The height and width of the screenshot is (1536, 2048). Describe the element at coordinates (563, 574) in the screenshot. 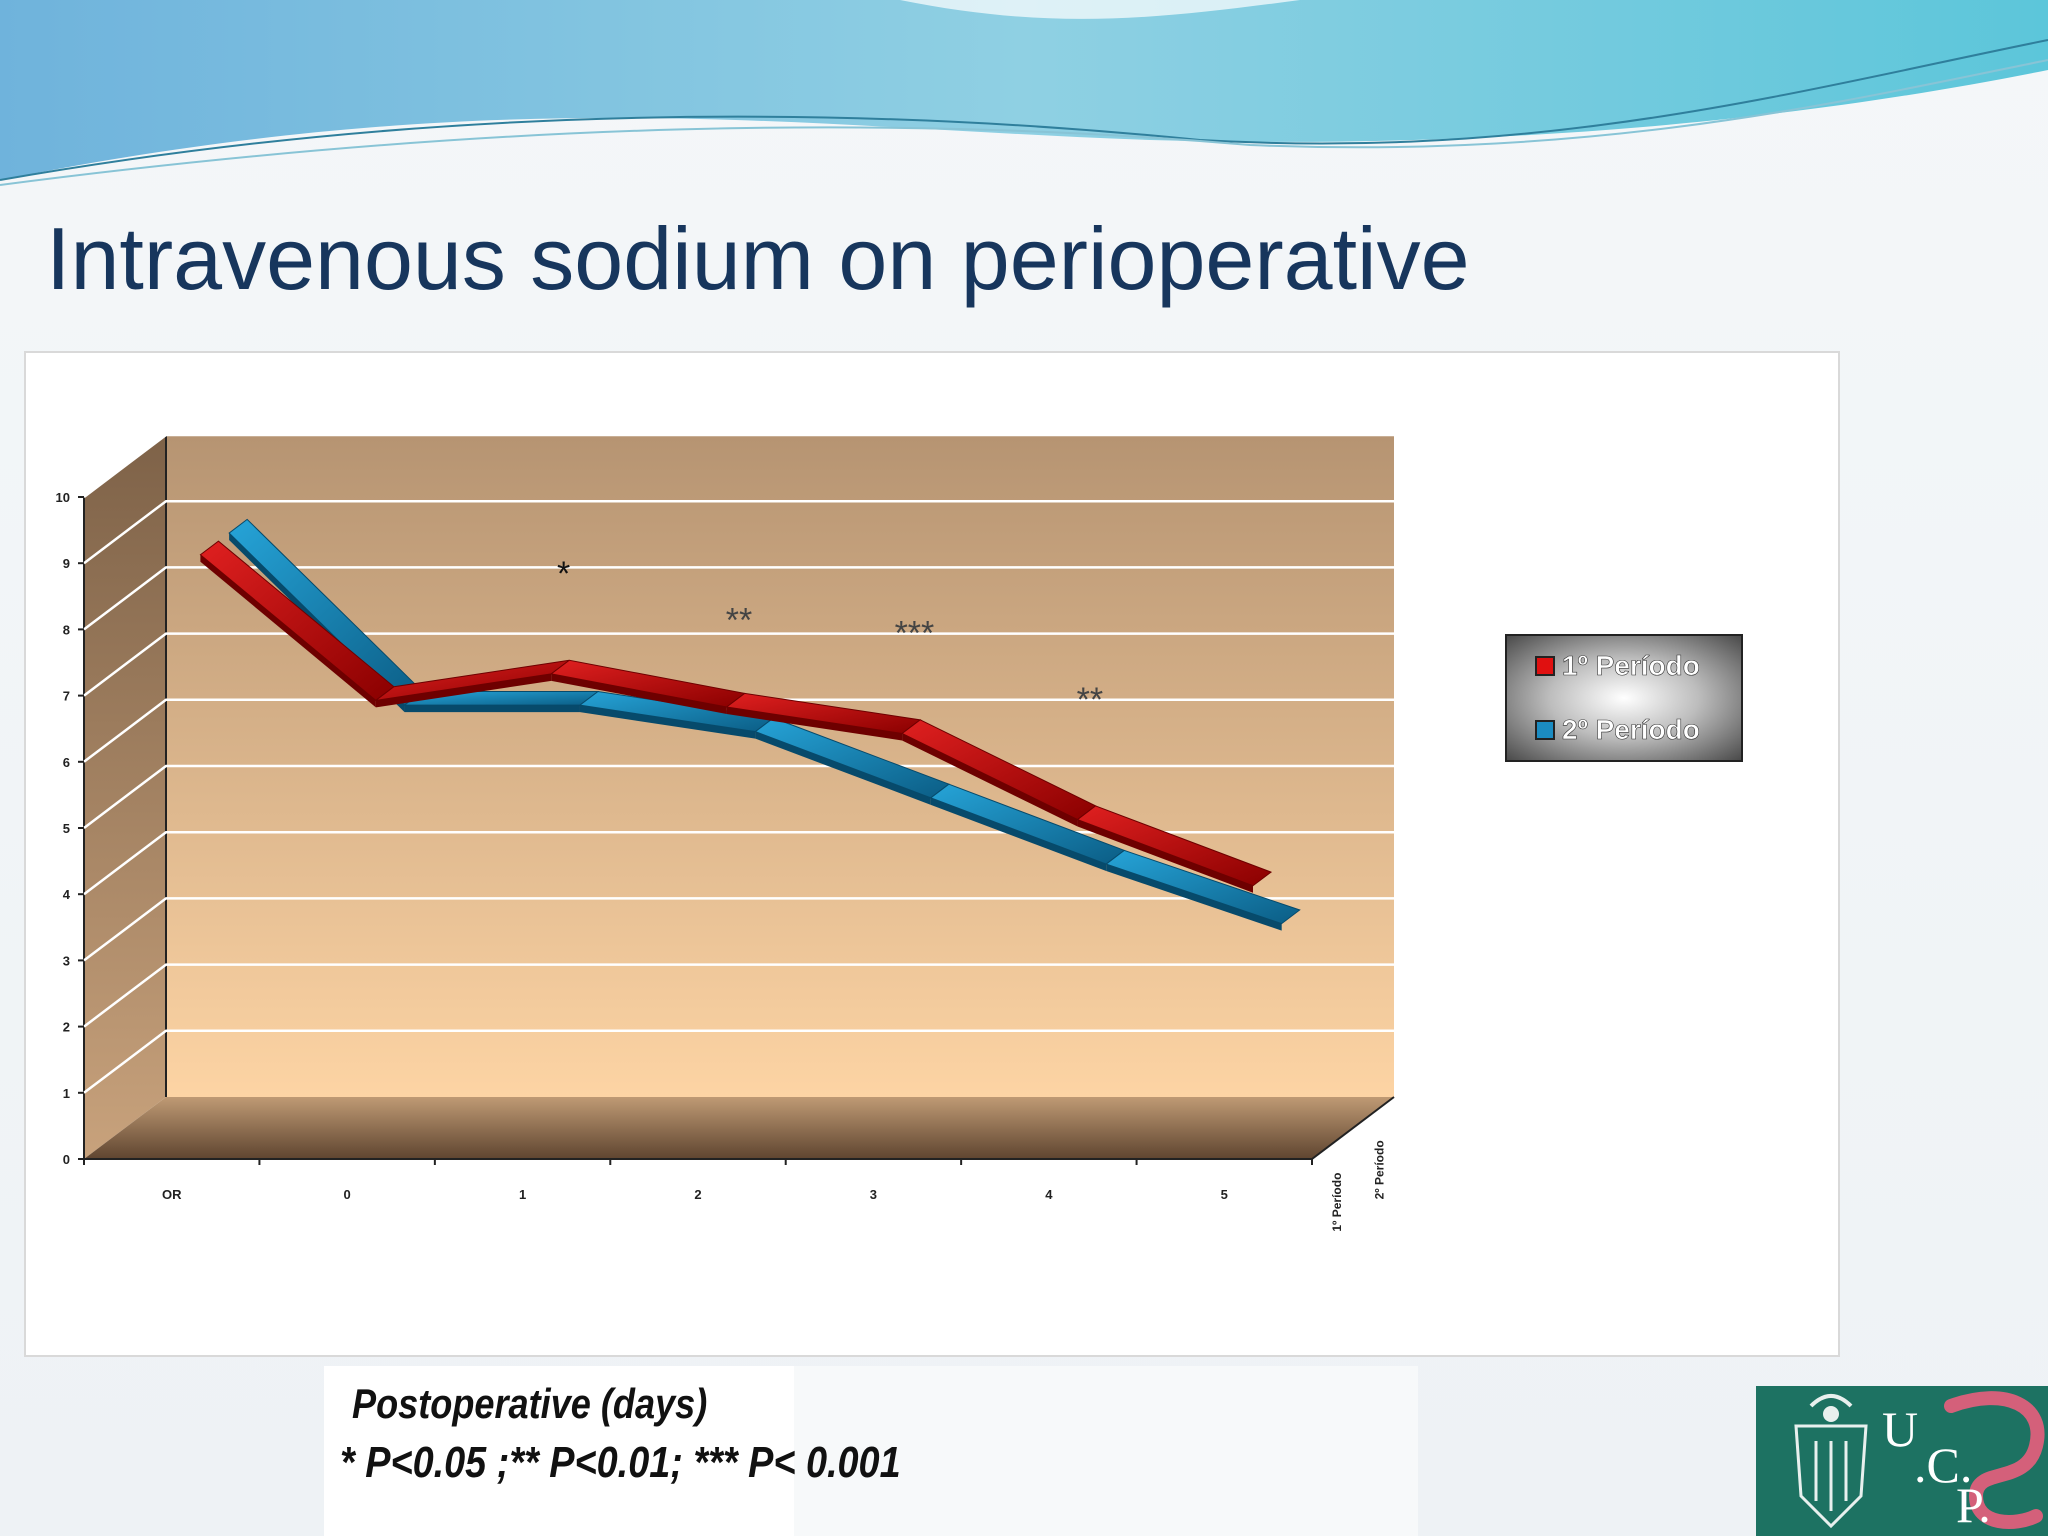

I see `significance-annotation: *` at that location.